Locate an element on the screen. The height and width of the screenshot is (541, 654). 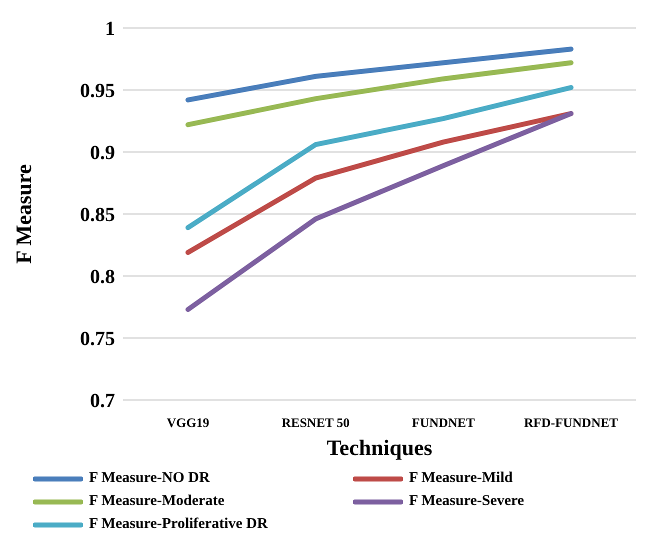
x-axis-title: Techniques is located at coordinates (379, 447).